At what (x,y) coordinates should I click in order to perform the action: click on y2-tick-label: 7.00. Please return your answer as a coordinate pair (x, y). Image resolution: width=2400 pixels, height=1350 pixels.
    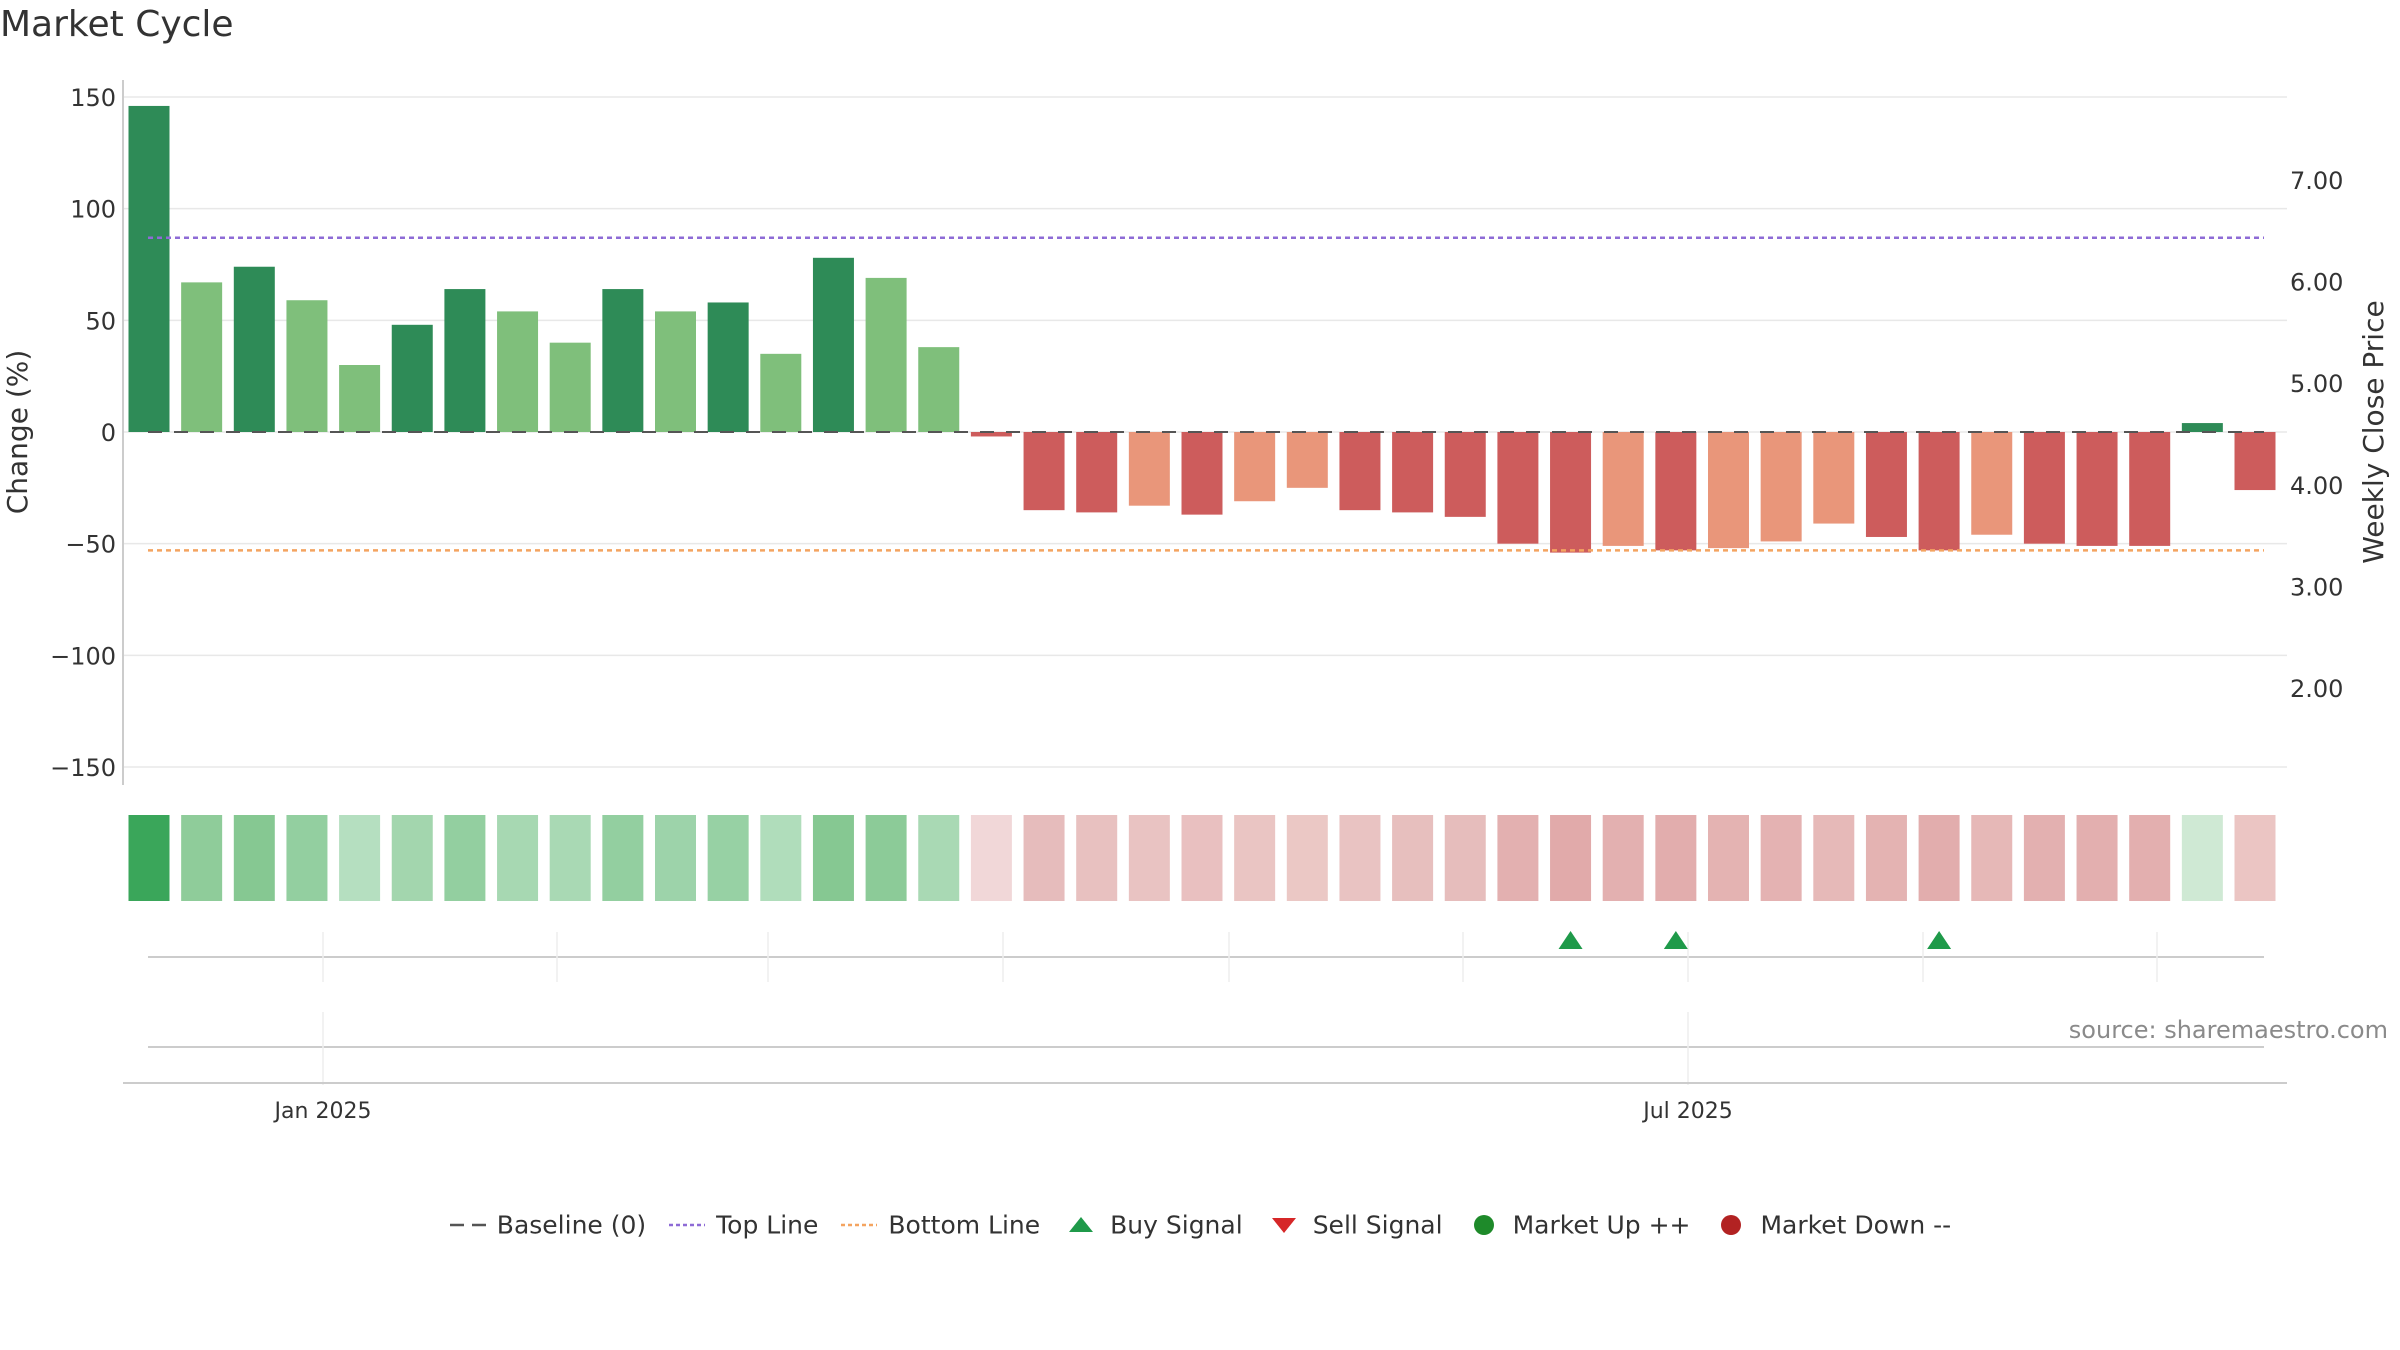
    Looking at the image, I should click on (2316, 181).